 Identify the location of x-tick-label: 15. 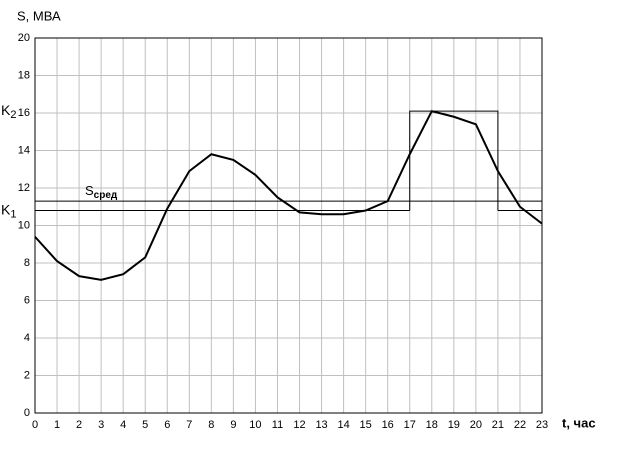
(366, 425).